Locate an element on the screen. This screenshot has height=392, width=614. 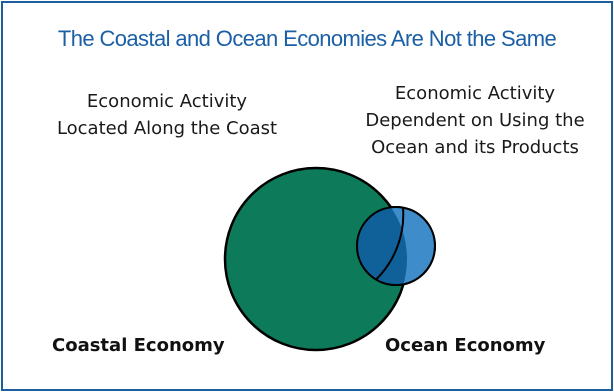
coastal-economy-boundary-arc is located at coordinates (390, 244).